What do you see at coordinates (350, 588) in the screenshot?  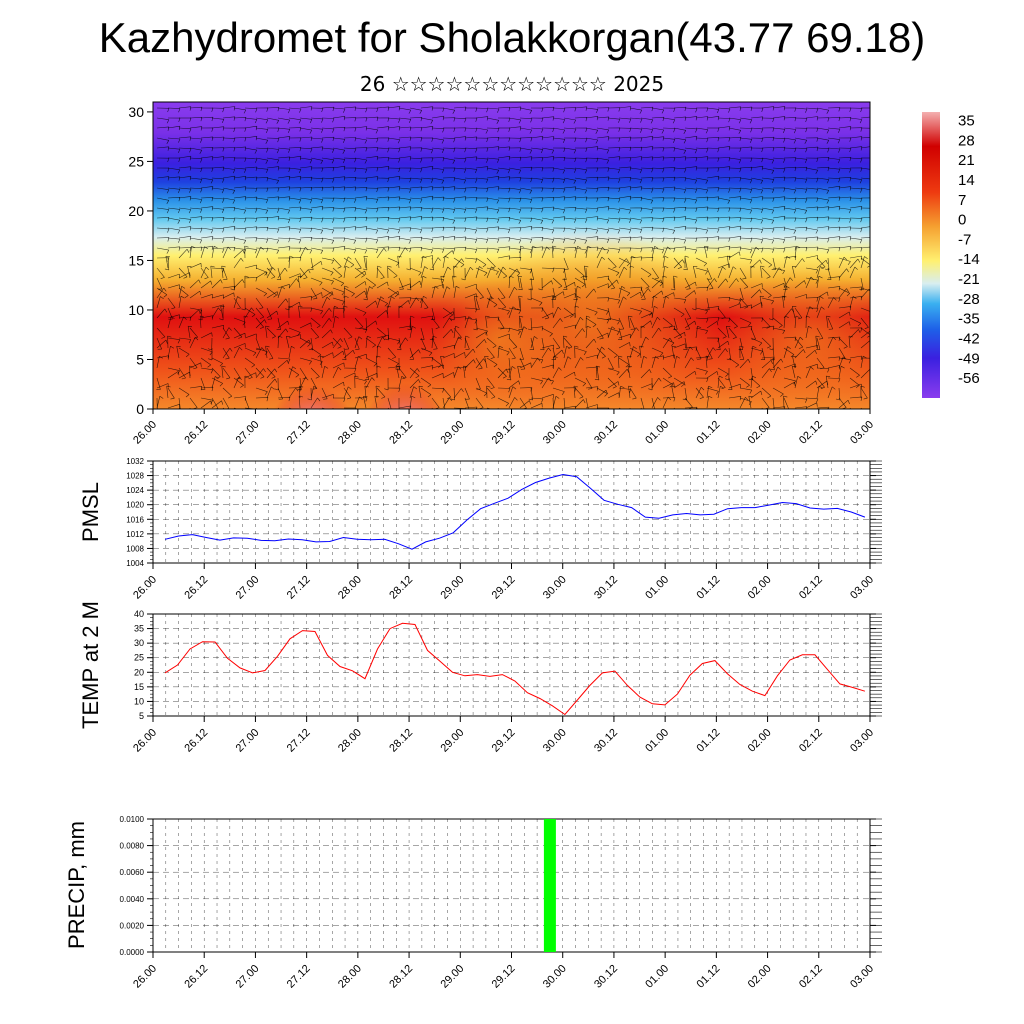 I see `pmsl-x-tick-label: 28.00` at bounding box center [350, 588].